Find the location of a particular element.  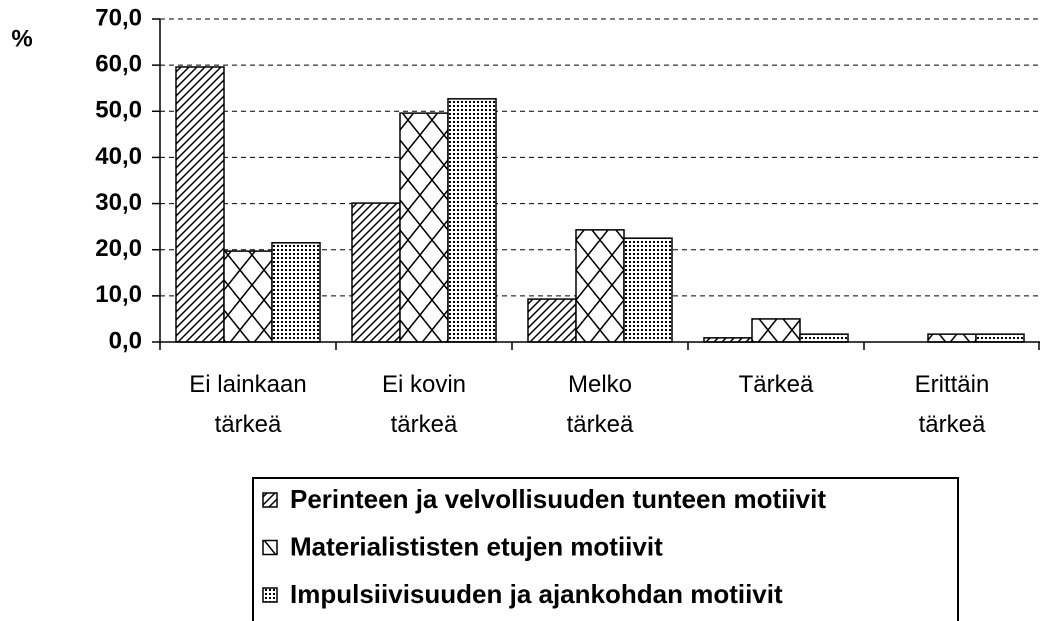

y-tick-label: 20,0 is located at coordinates (118, 248).